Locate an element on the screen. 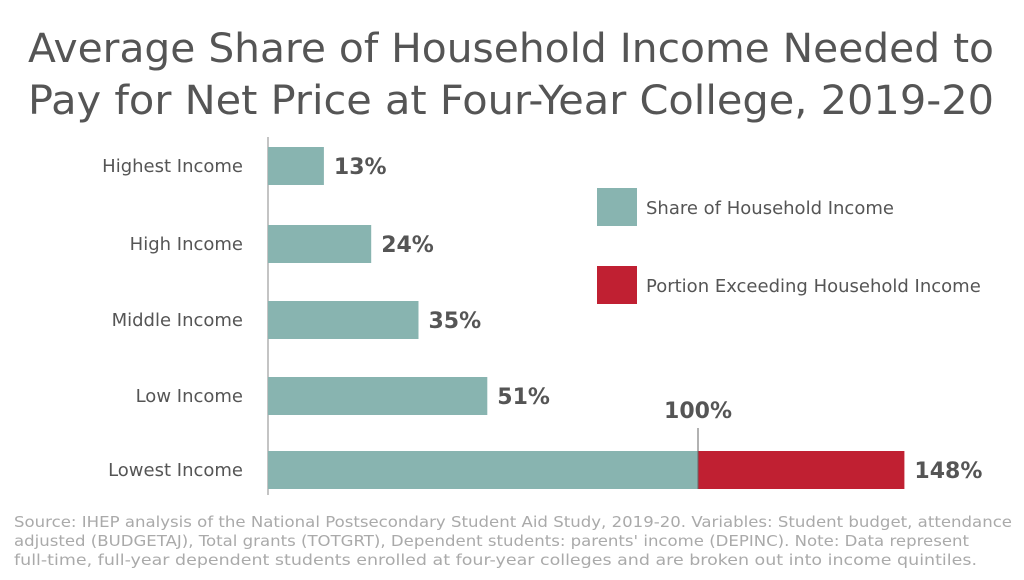  data-label: 35% is located at coordinates (455, 321).